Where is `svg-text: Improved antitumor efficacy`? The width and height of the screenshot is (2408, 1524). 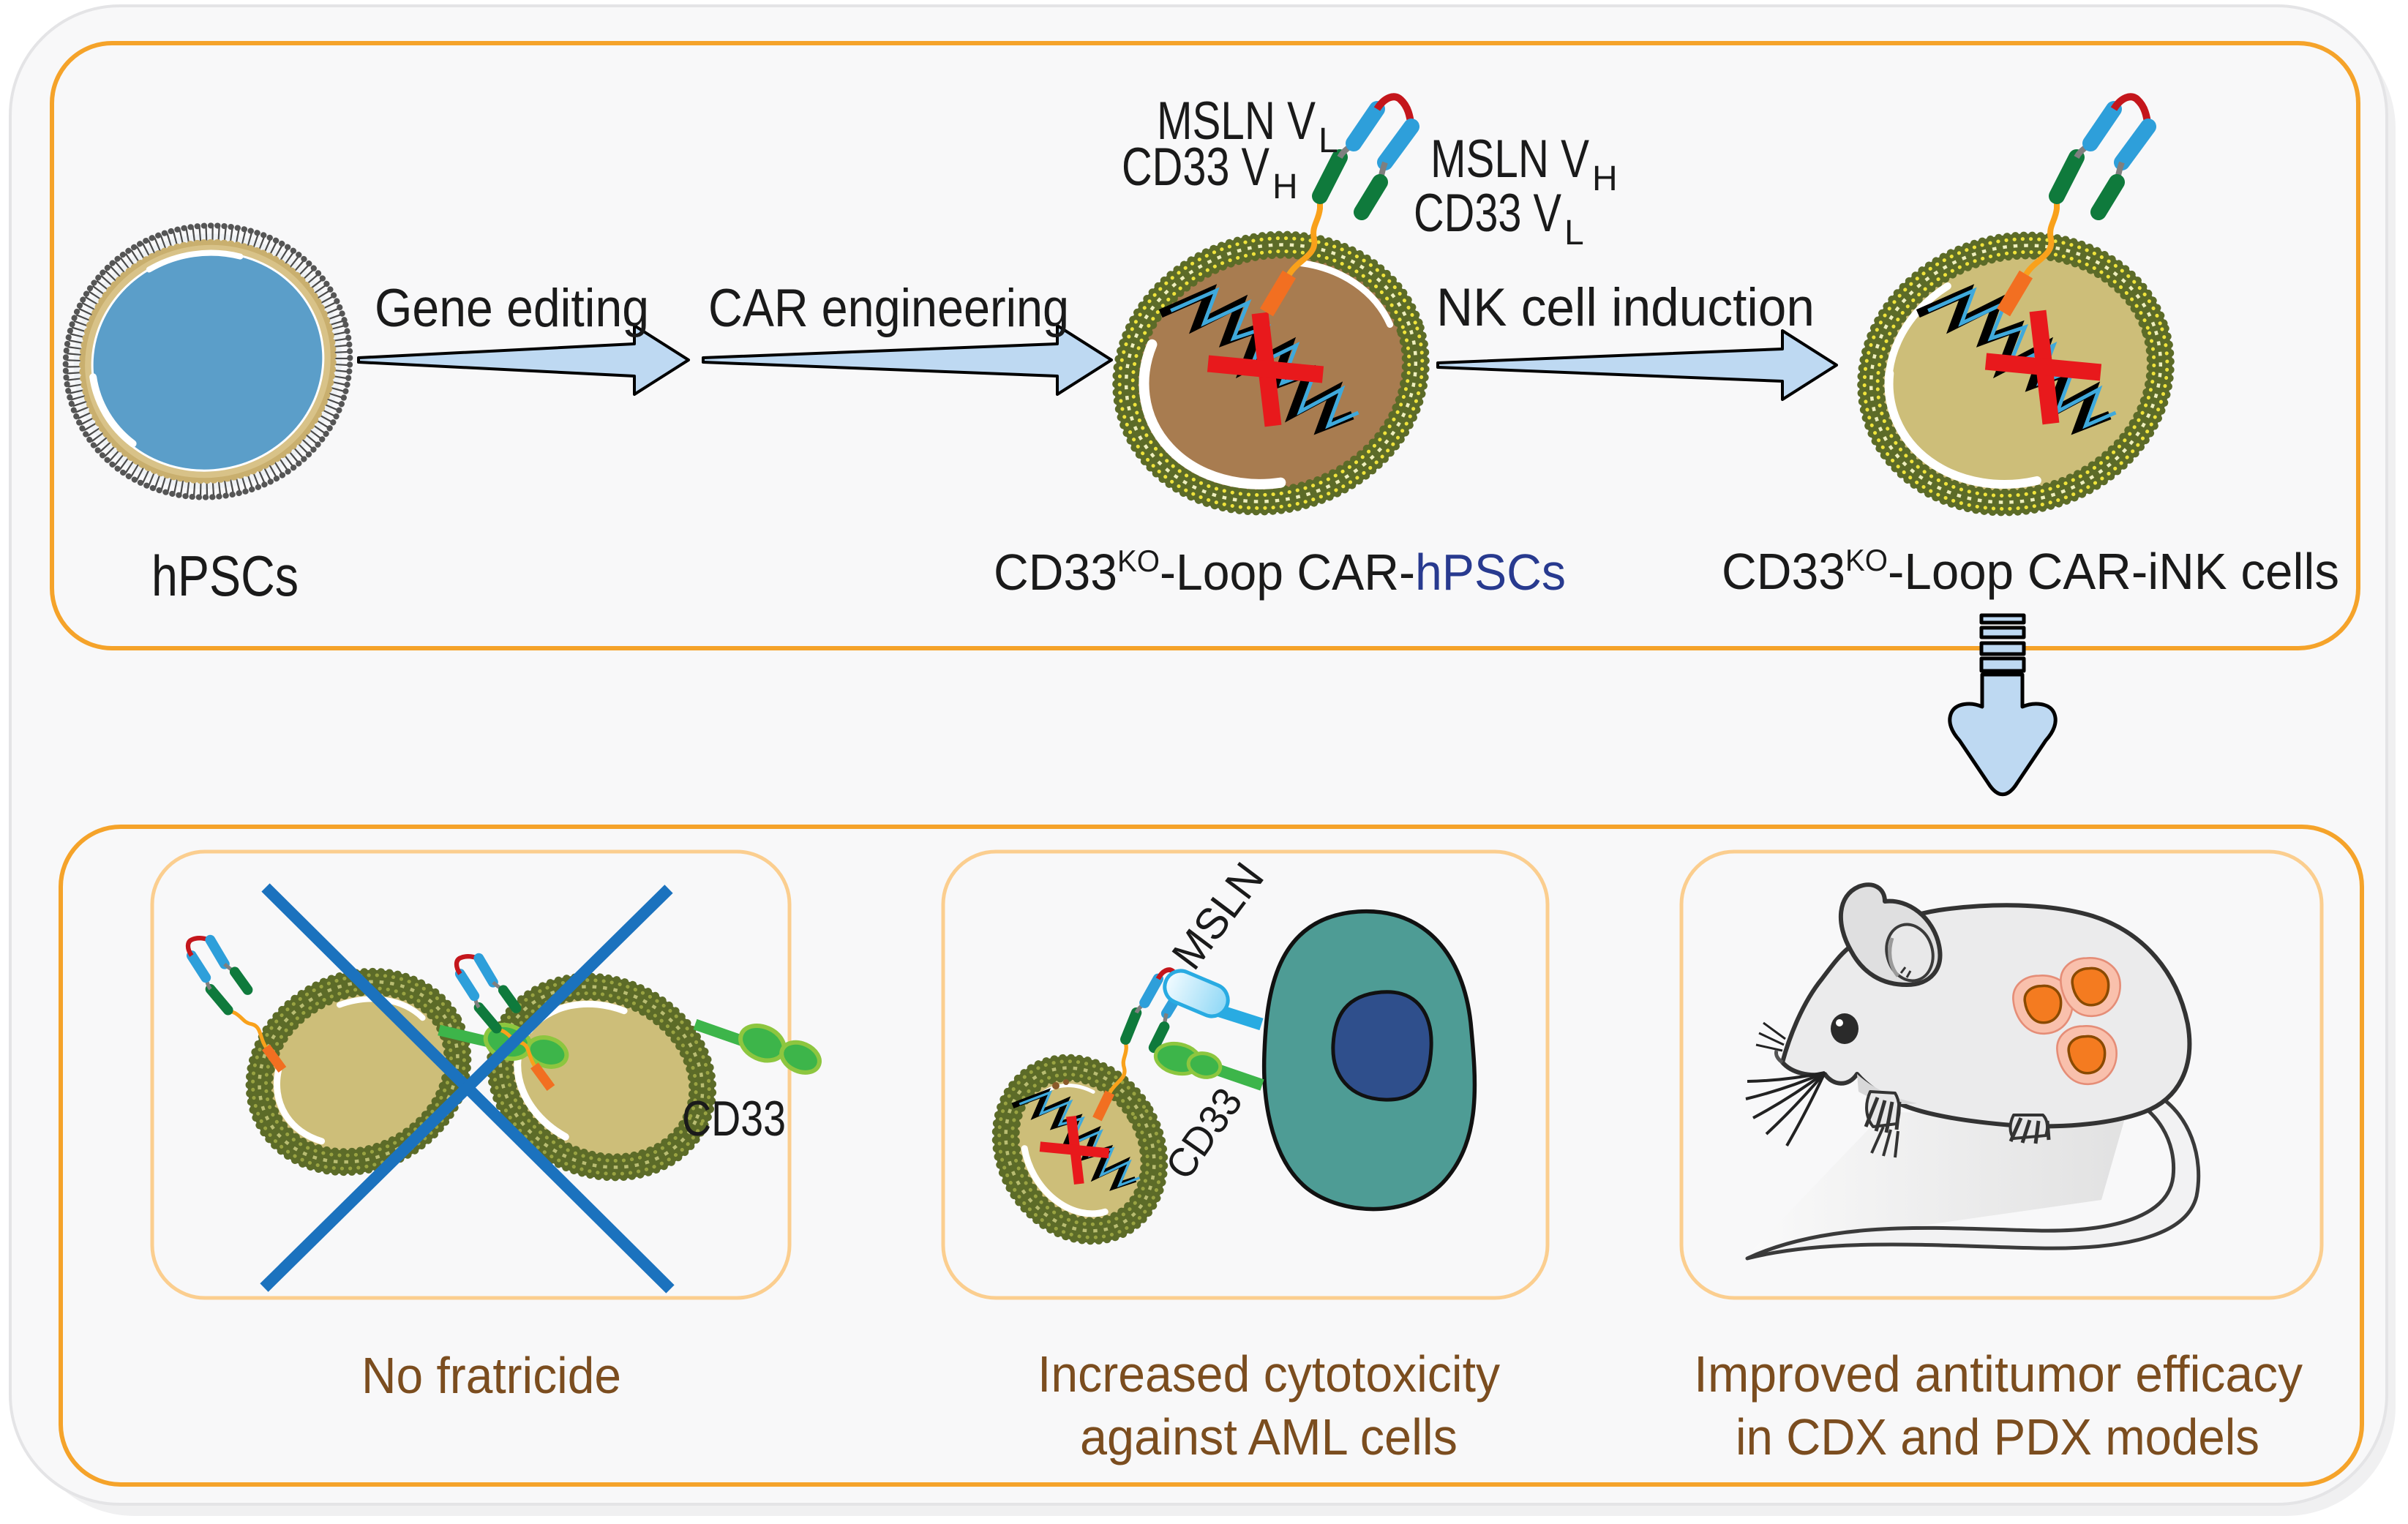 svg-text: Improved antitumor efficacy is located at coordinates (1998, 1374).